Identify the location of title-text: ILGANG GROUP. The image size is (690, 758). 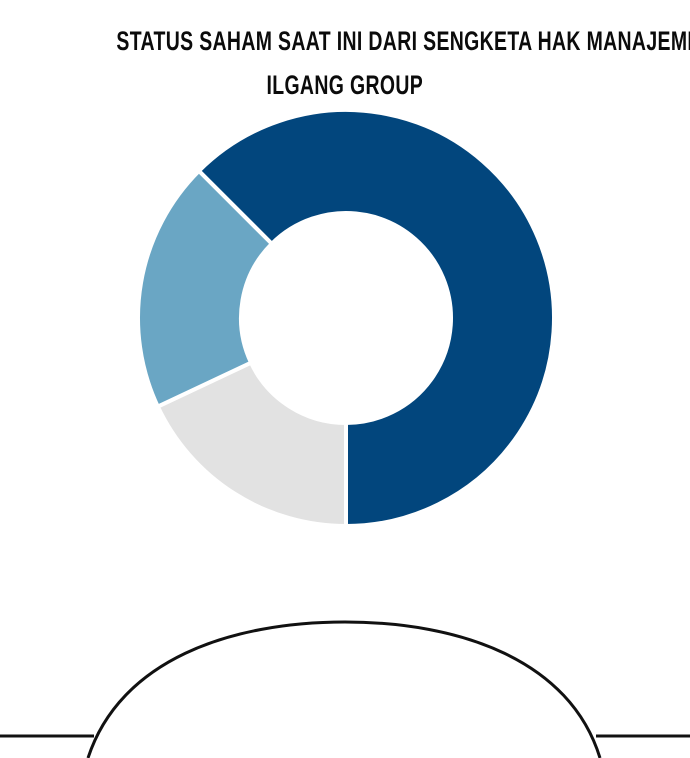
(345, 85).